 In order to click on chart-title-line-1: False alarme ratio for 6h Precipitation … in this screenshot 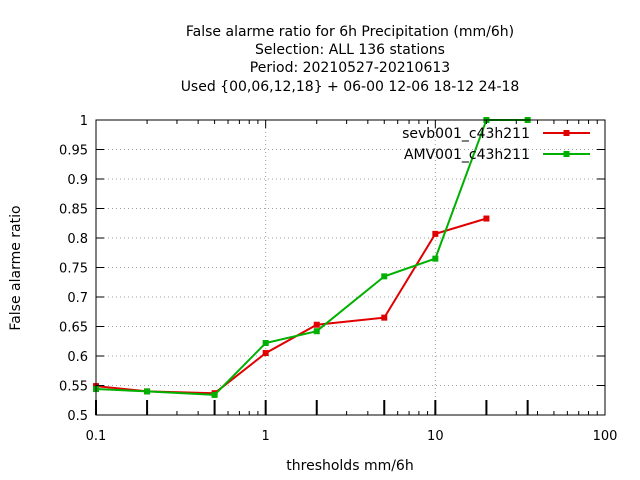, I will do `click(350, 32)`.